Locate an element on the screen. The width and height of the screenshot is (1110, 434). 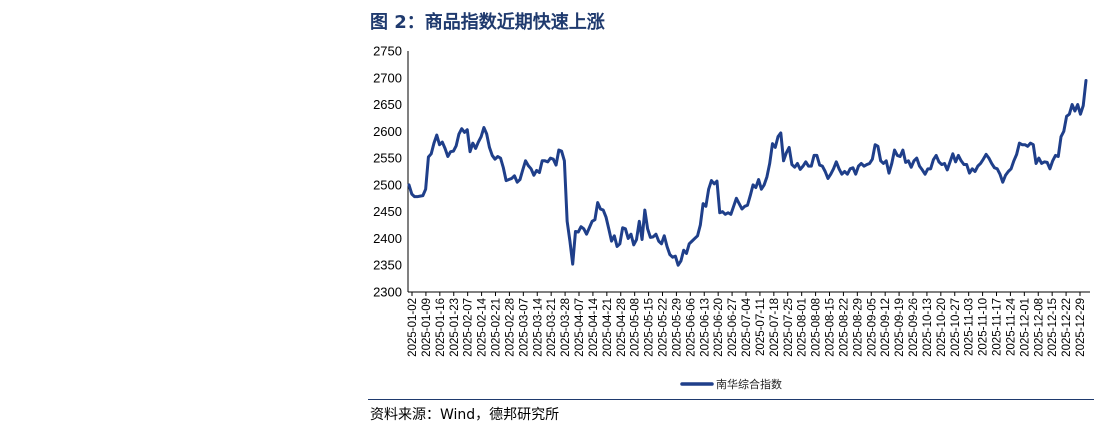
x-tick-label: 2025-07-04 is located at coordinates (747, 326).